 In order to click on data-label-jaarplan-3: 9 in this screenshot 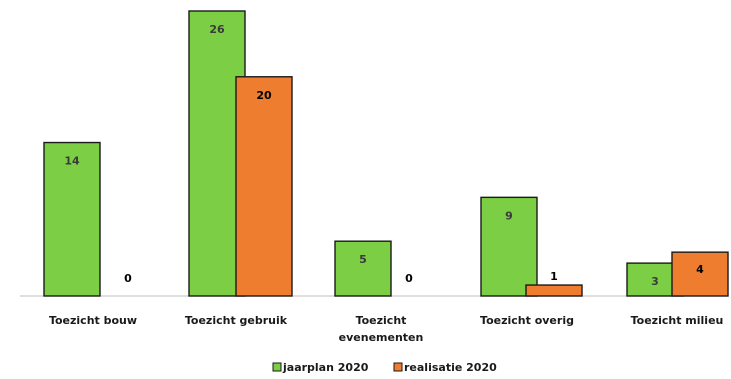, I will do `click(509, 215)`.